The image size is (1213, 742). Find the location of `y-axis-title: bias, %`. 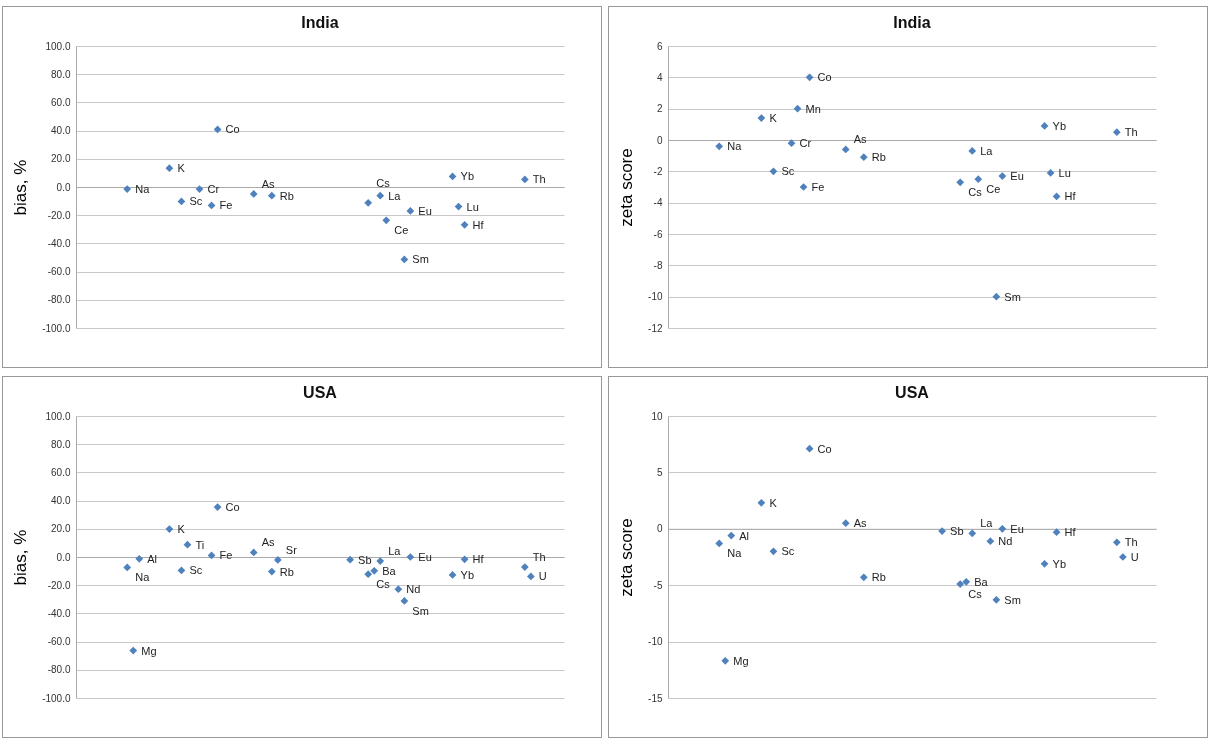

y-axis-title: bias, % is located at coordinates (21, 557).